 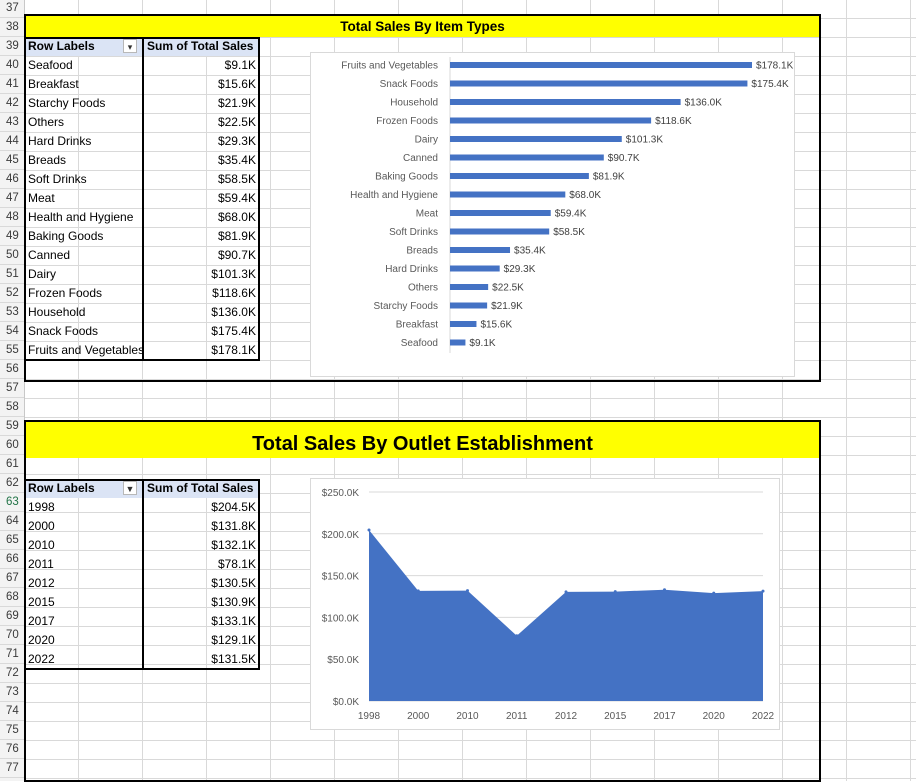 What do you see at coordinates (236, 179) in the screenshot?
I see `pivot-row-value: $58.5K` at bounding box center [236, 179].